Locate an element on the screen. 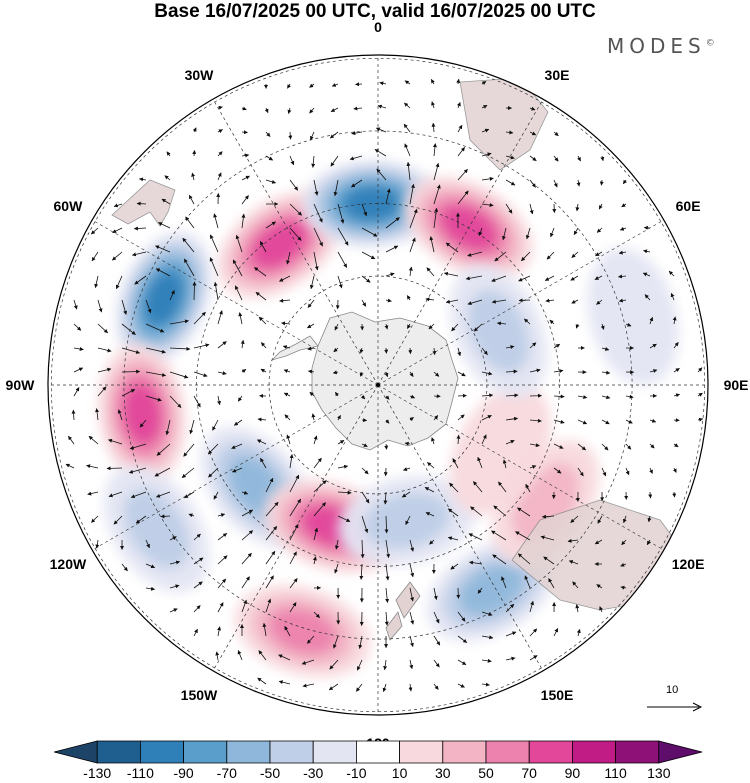 The height and width of the screenshot is (783, 750). colorbar-tick-label: -90 is located at coordinates (183, 773).